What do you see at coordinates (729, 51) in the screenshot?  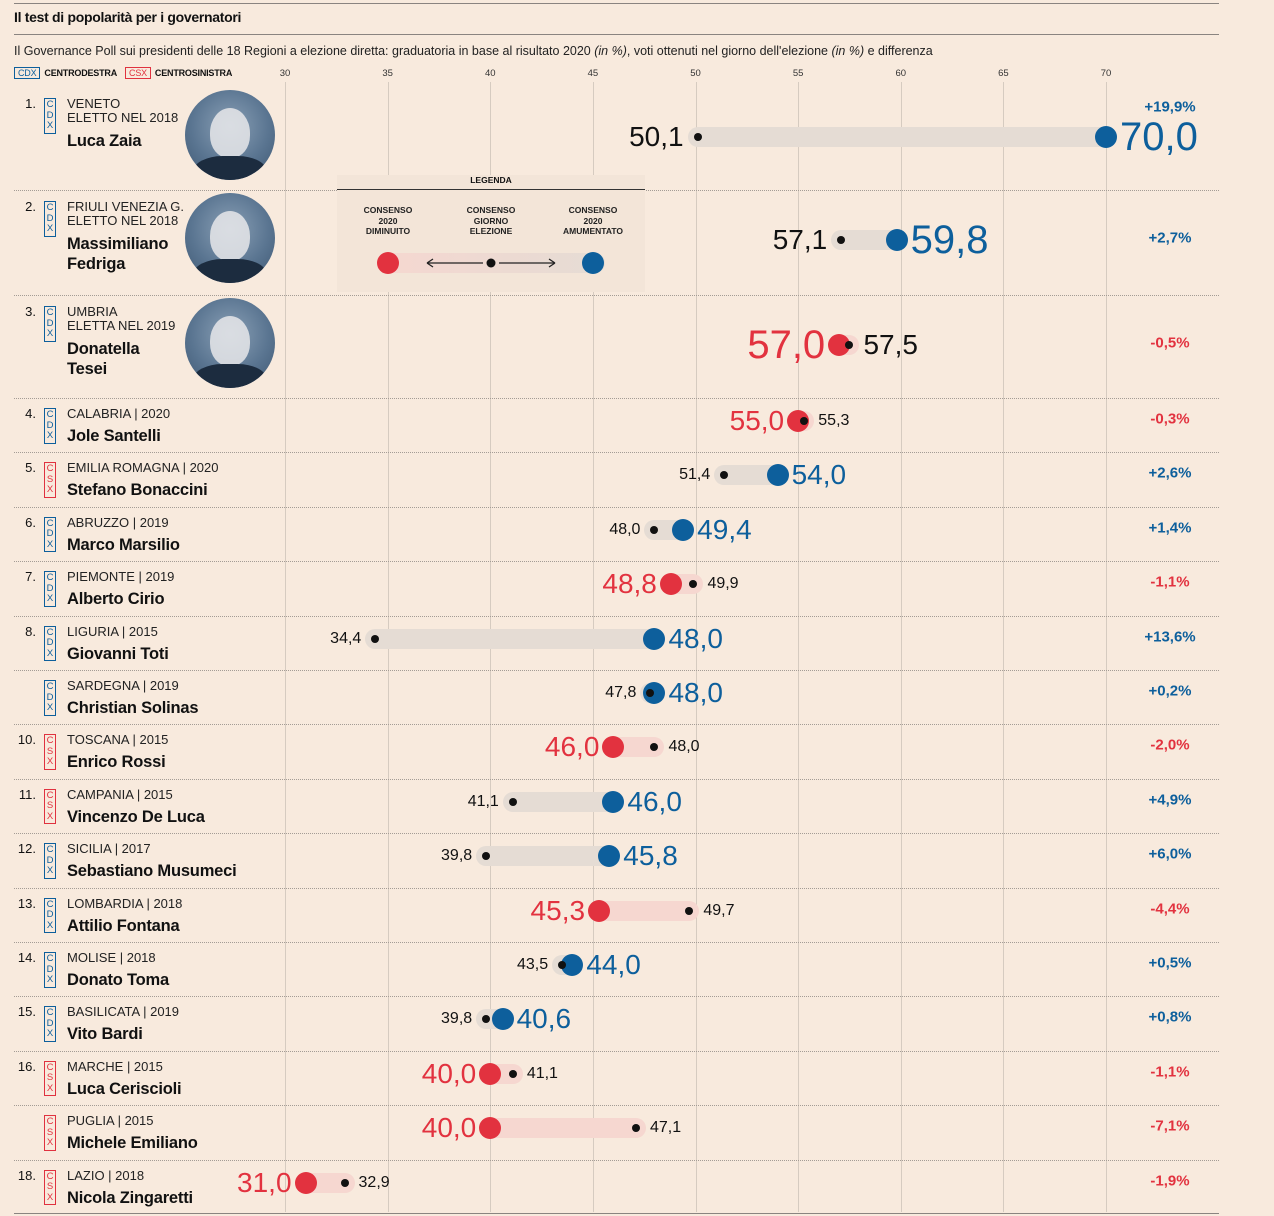 I see `subtitle-text: , voti ottenuti nel giorno dell'elezione` at bounding box center [729, 51].